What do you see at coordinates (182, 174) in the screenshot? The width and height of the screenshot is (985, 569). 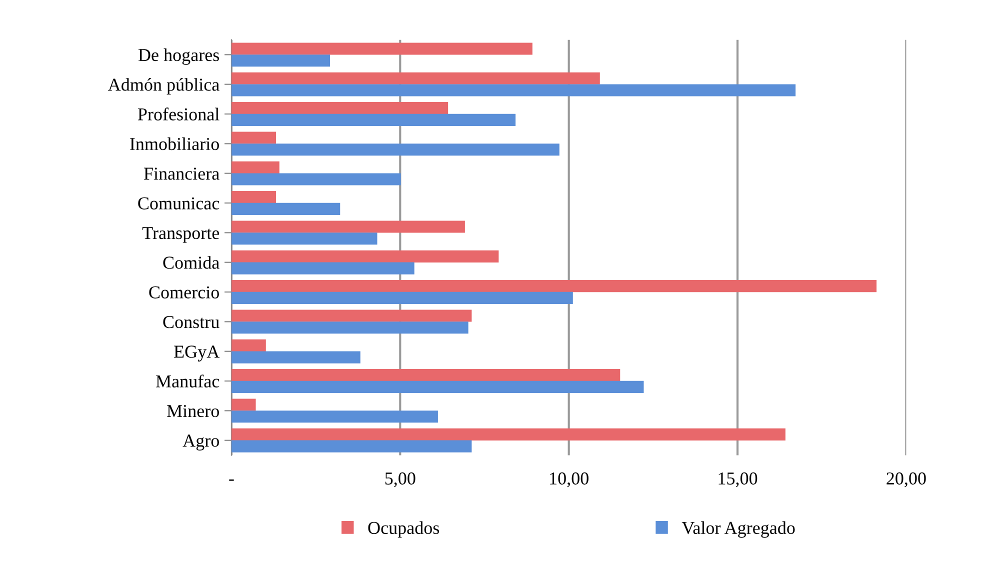 I see `y-tick-label: Financiera` at bounding box center [182, 174].